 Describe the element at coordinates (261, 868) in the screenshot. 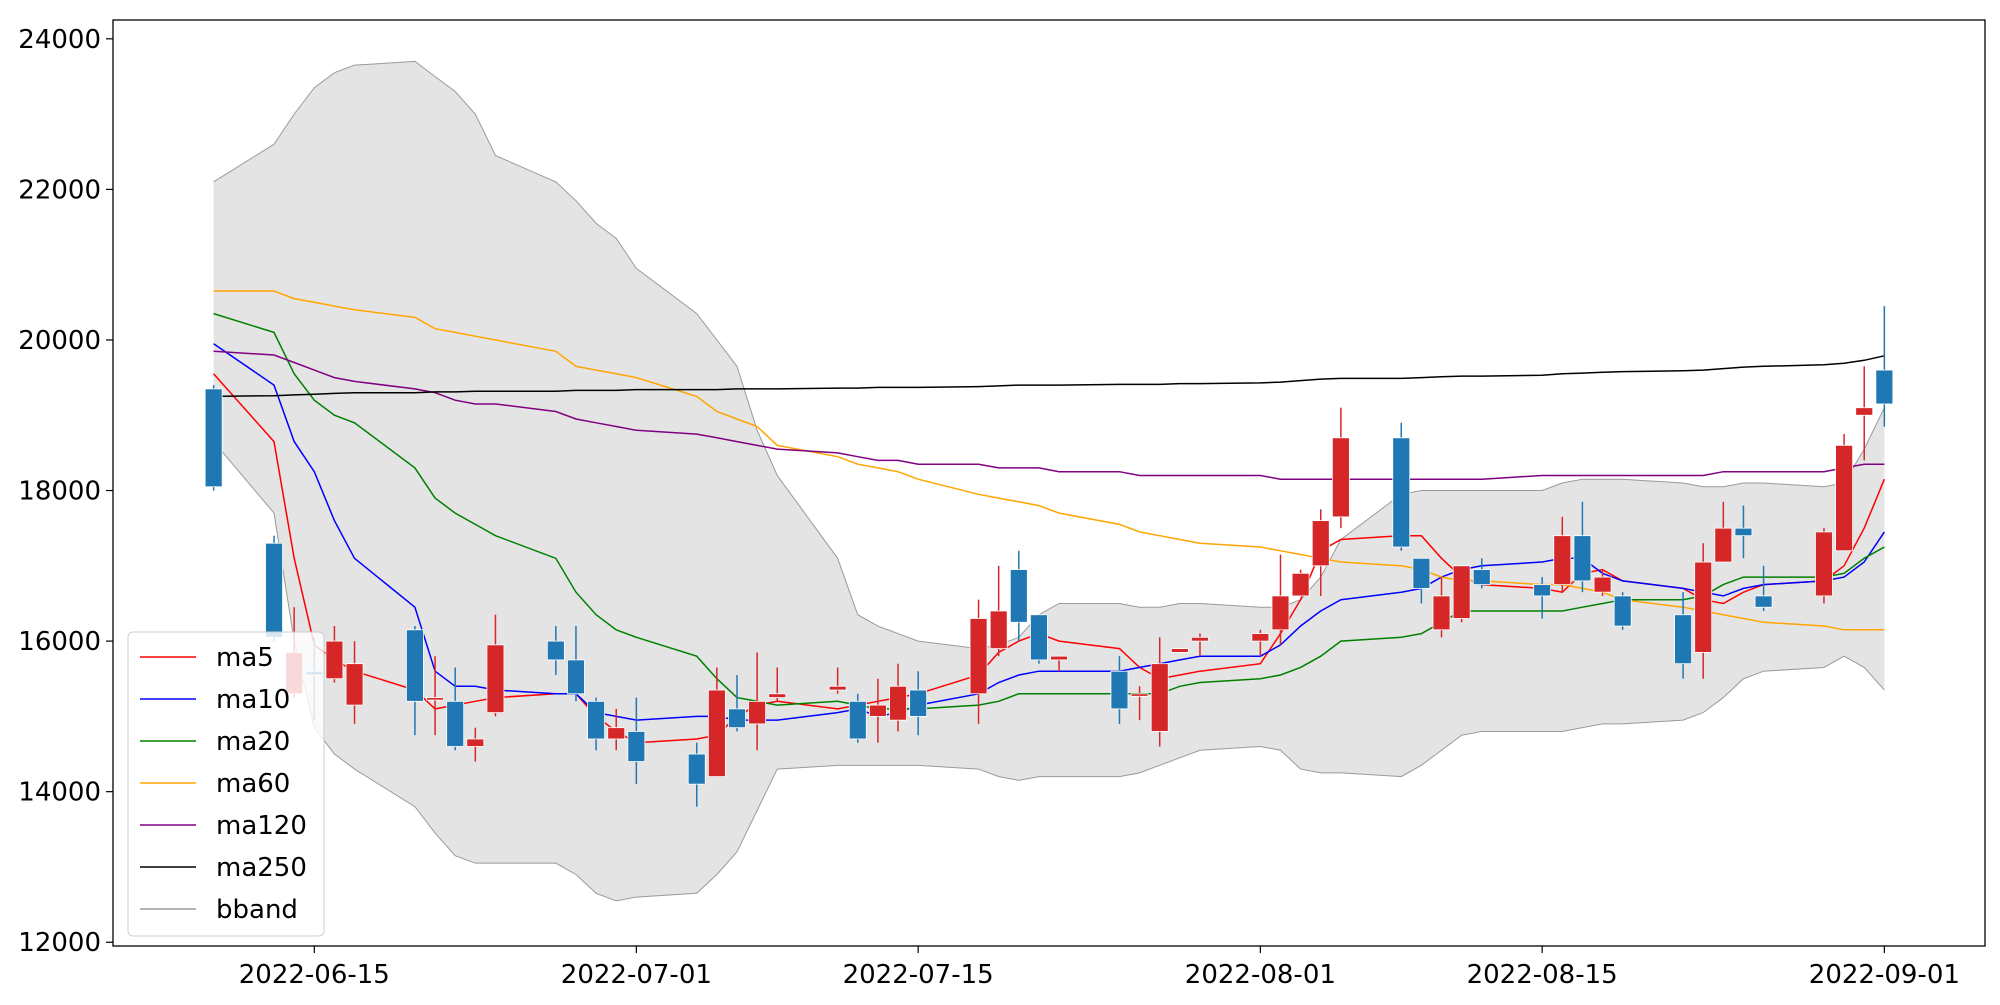

I see `legend-label: ma250` at that location.